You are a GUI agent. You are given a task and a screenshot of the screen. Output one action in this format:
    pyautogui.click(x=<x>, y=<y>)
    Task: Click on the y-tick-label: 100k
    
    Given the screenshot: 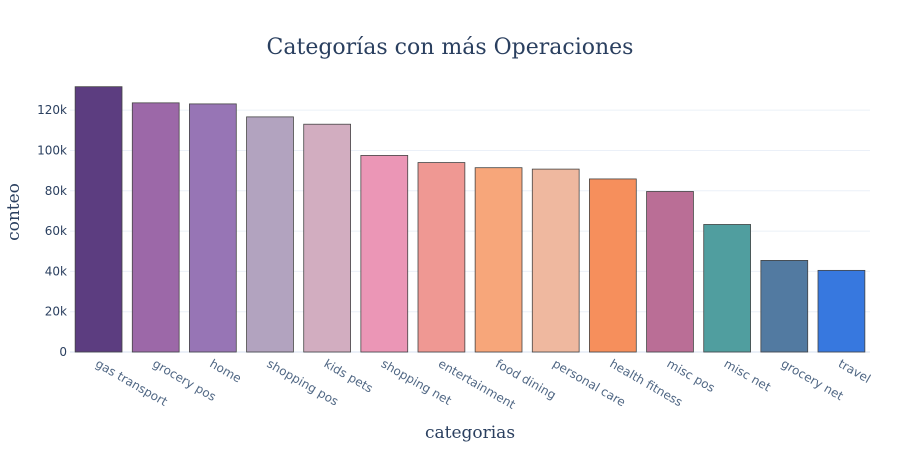 What is the action you would take?
    pyautogui.click(x=52, y=150)
    